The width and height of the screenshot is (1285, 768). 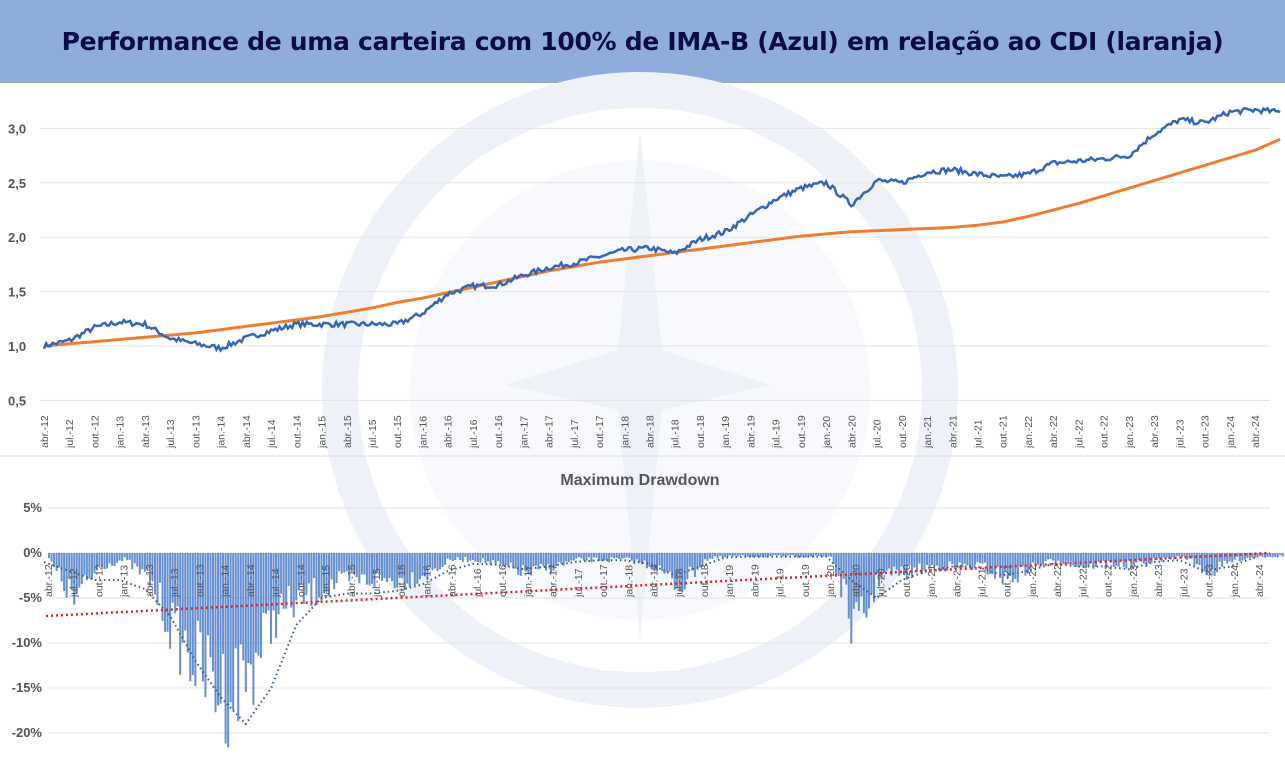 I want to click on x-tick-label: out.-20, so click(x=907, y=580).